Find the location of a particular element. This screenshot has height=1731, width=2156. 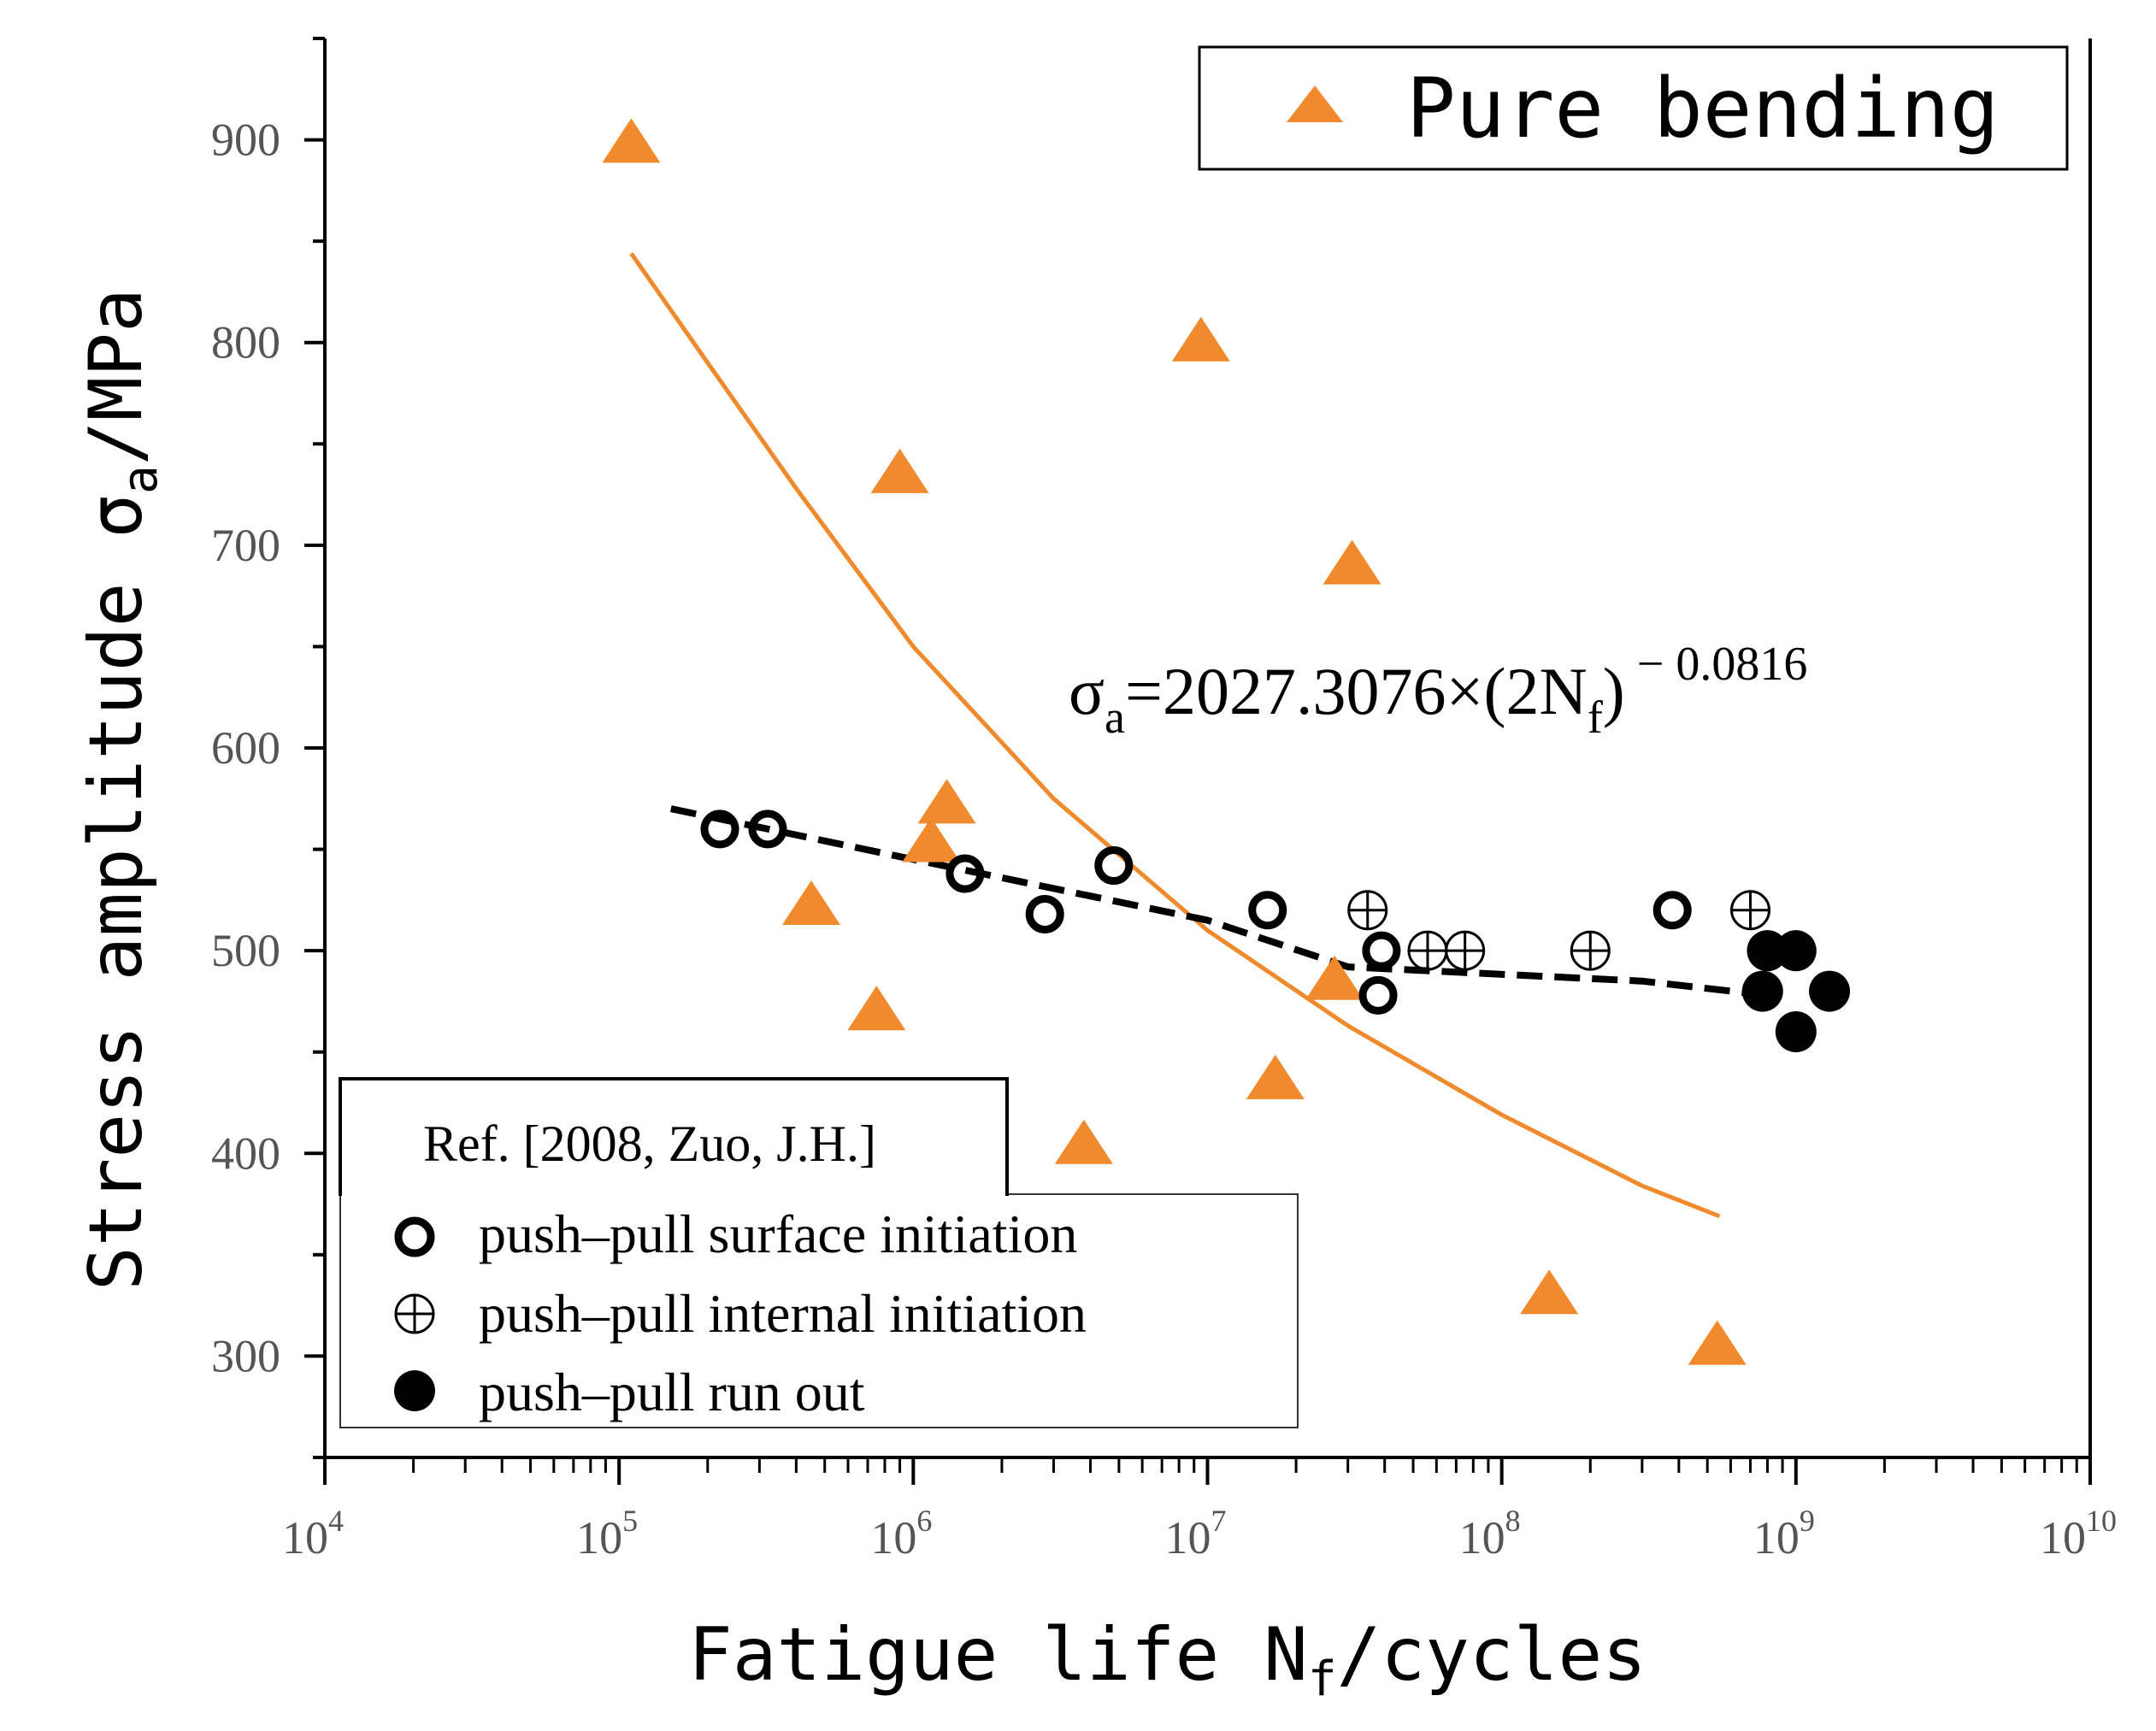

x-axis-label-main: Fatigue life N is located at coordinates (998, 1655).